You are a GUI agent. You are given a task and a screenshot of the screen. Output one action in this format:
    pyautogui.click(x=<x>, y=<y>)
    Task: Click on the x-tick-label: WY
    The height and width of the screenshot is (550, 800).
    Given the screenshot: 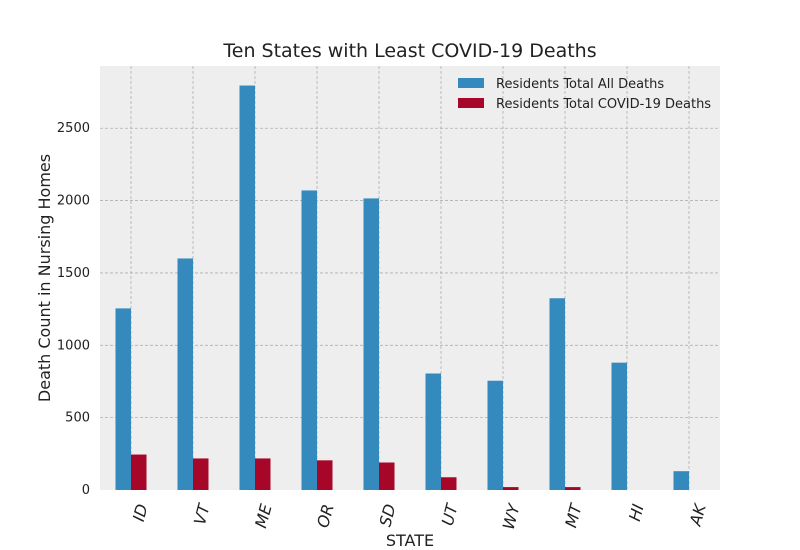 What is the action you would take?
    pyautogui.click(x=511, y=516)
    